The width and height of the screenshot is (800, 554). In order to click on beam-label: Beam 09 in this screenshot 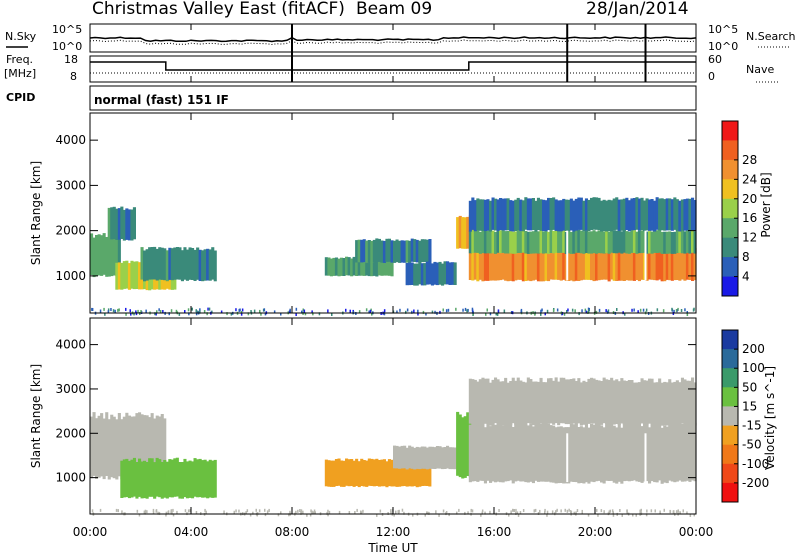, I will do `click(394, 9)`.